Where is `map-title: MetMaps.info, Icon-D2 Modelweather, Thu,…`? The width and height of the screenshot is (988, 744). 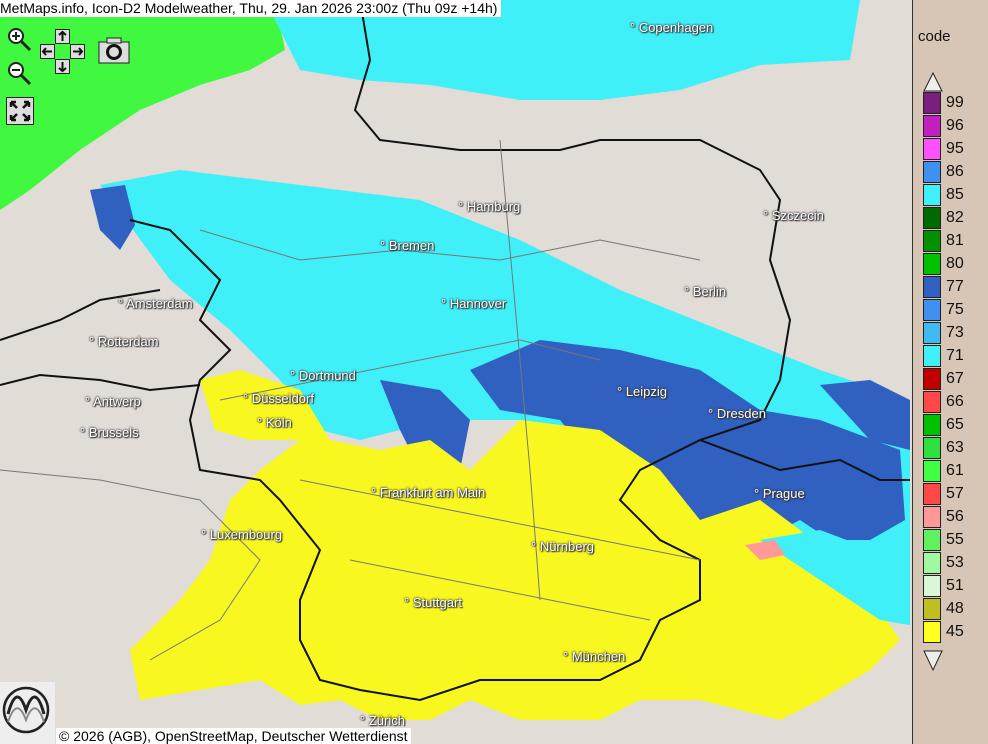
map-title: MetMaps.info, Icon-D2 Modelweather, Thu,… is located at coordinates (251, 8).